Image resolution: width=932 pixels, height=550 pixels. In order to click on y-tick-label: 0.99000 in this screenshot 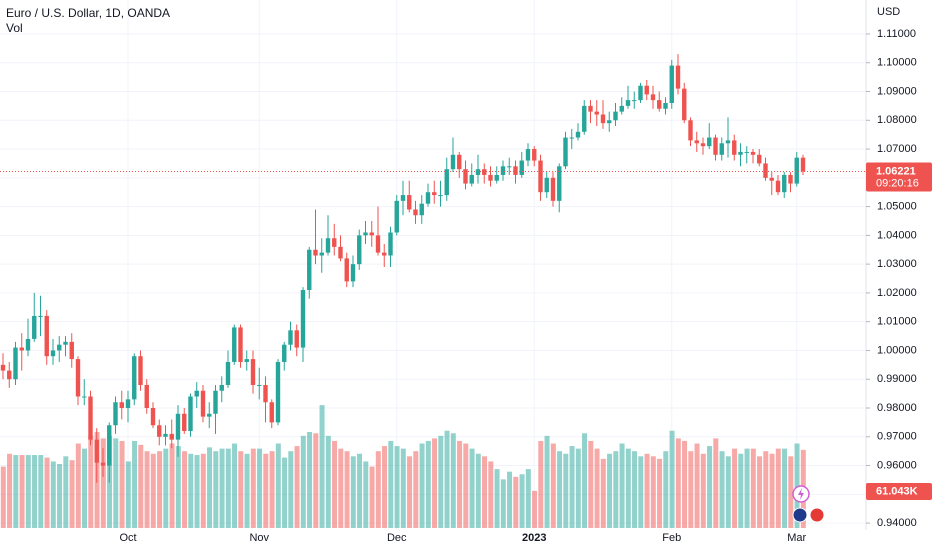, I will do `click(897, 379)`.